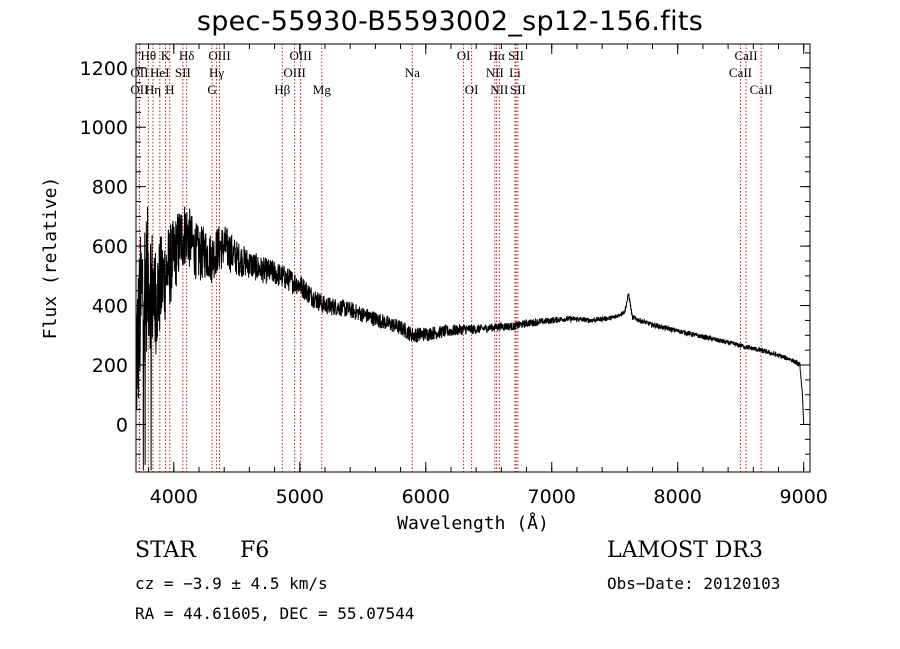 This screenshot has height=649, width=900. Describe the element at coordinates (473, 523) in the screenshot. I see `x-axis-label: Wavelength (Å)` at that location.